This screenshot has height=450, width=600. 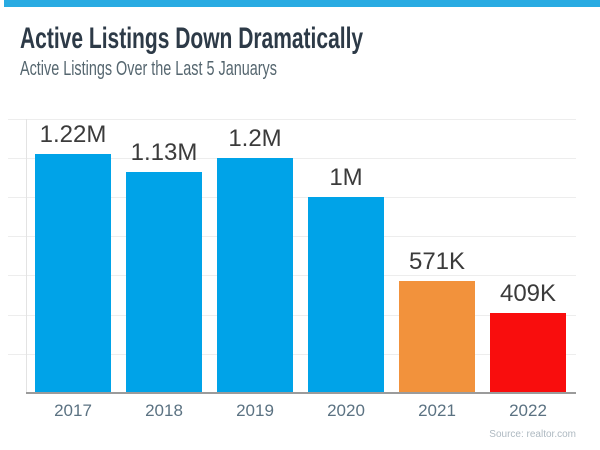 What do you see at coordinates (164, 152) in the screenshot?
I see `bar-value-label: 1.13M` at bounding box center [164, 152].